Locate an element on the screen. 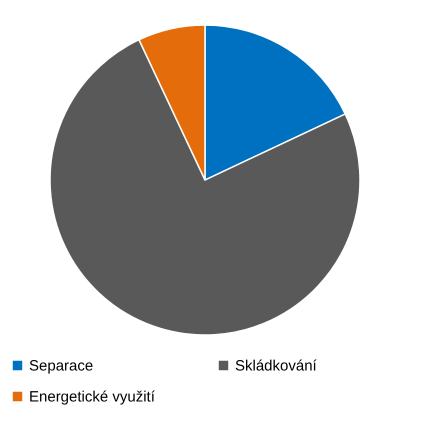 The image size is (429, 441). legend-label: Energetické využití is located at coordinates (92, 397).